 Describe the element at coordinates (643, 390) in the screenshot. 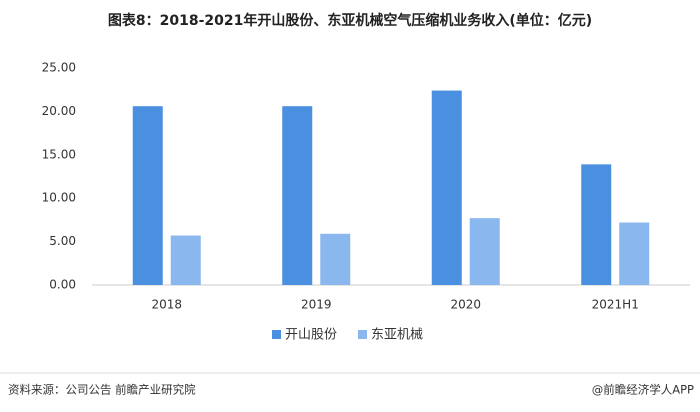

I see `brand: @前瞻经济学人APP` at that location.